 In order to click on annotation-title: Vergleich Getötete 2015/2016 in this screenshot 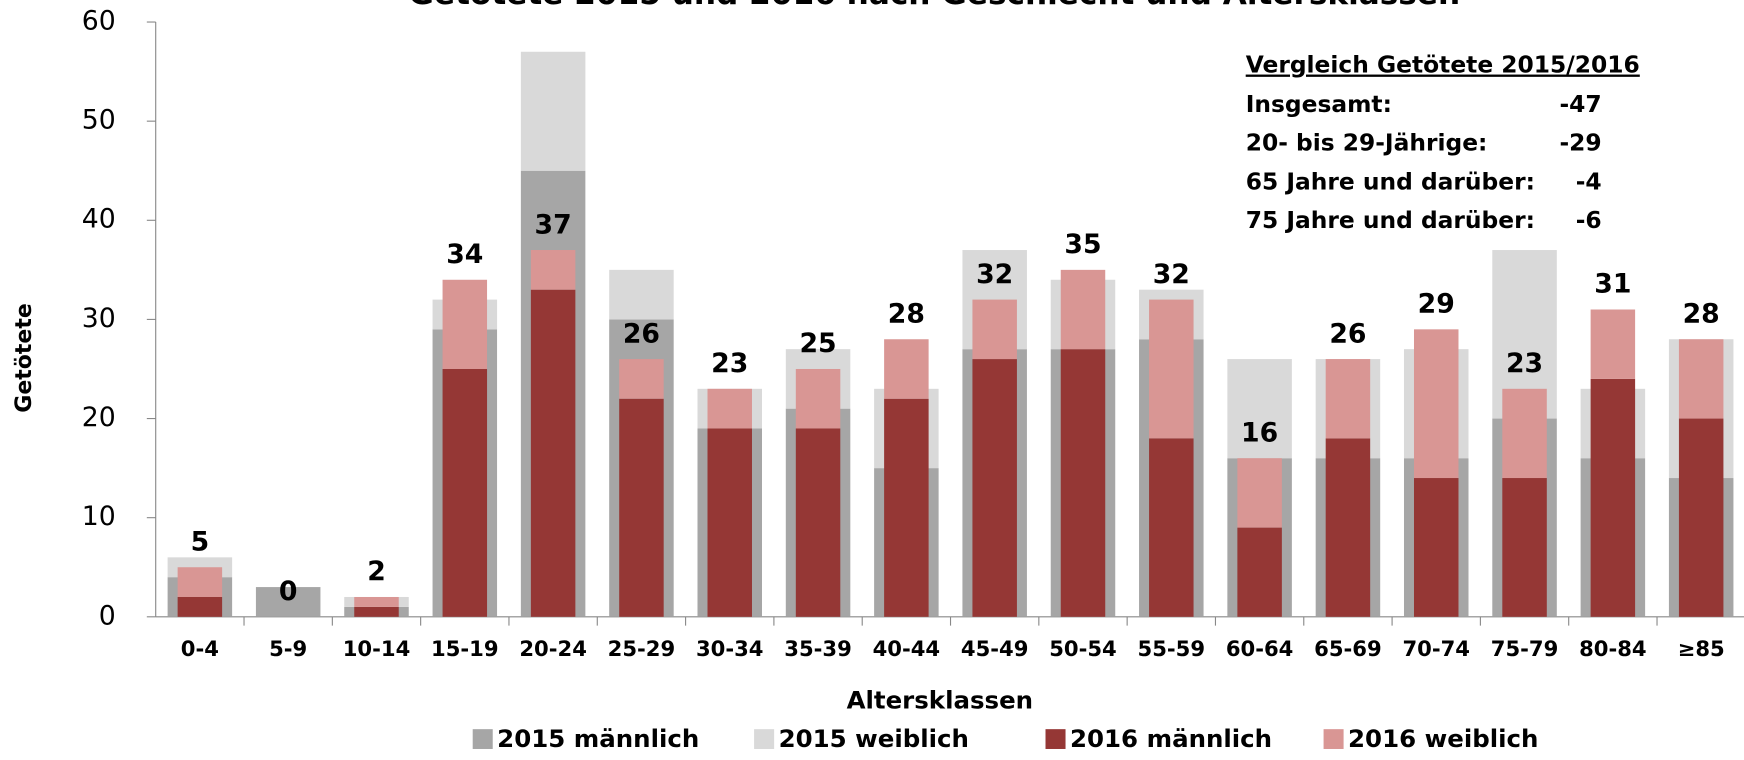, I will do `click(1443, 65)`.